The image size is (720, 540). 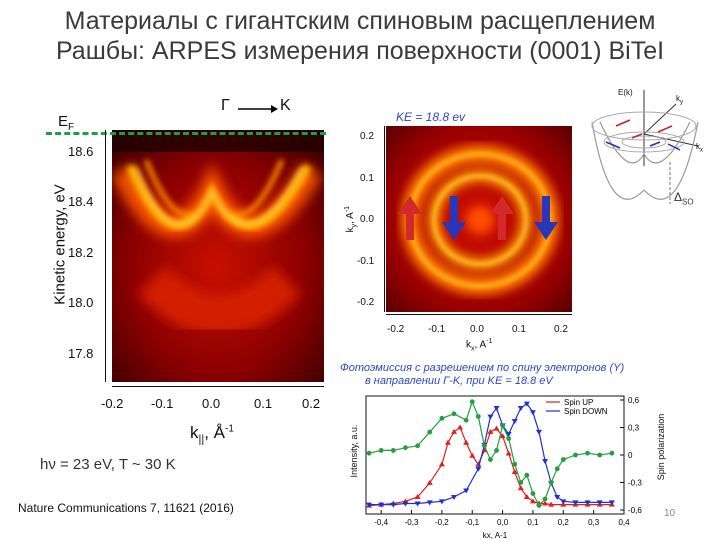 I want to click on spin-arrow-up-icon, so click(x=502, y=218).